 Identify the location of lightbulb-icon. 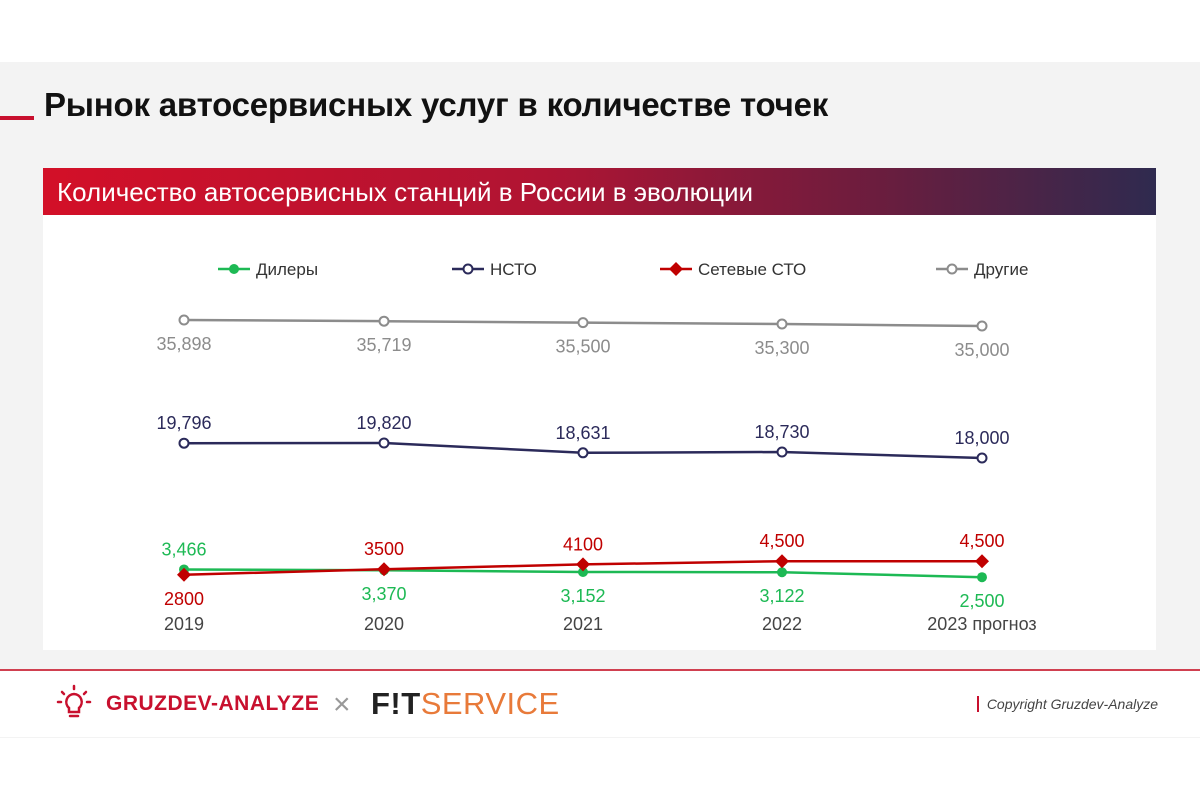
(74, 701).